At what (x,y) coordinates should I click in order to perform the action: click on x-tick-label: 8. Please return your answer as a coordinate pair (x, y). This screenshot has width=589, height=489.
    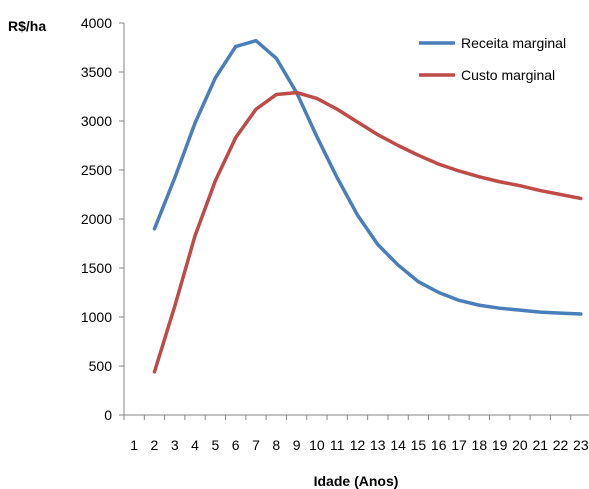
    Looking at the image, I should click on (276, 445).